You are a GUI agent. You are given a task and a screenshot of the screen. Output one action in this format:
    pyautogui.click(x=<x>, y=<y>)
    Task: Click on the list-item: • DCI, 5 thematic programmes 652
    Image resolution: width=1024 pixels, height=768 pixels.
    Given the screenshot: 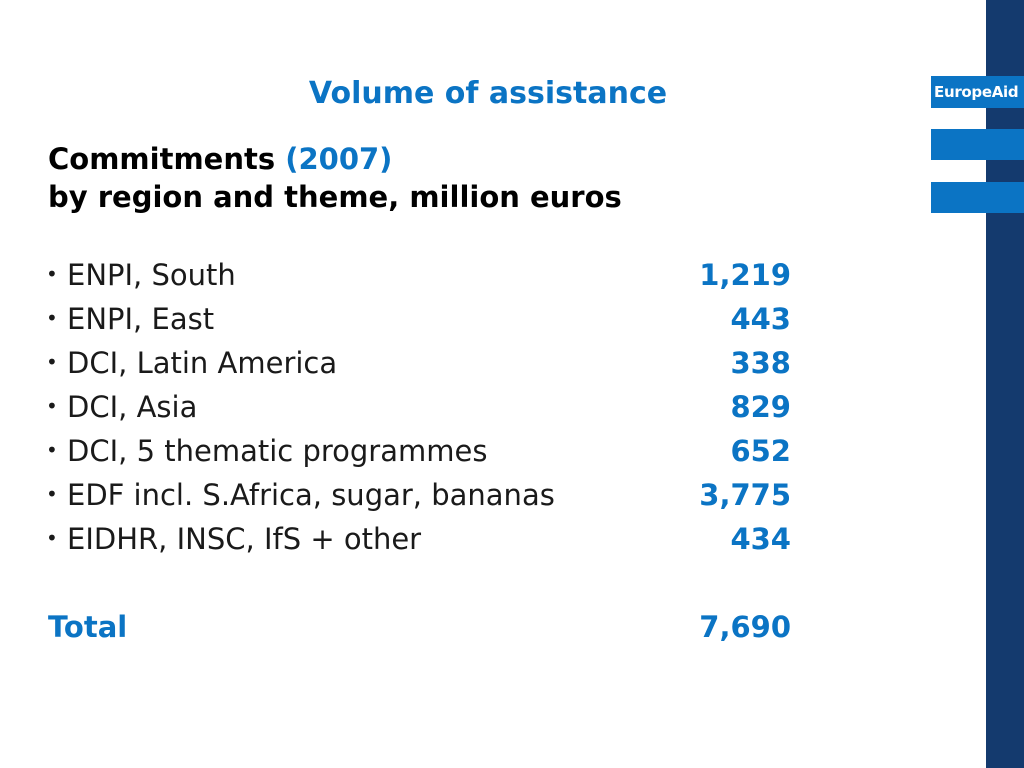 What is the action you would take?
    pyautogui.click(x=418, y=456)
    